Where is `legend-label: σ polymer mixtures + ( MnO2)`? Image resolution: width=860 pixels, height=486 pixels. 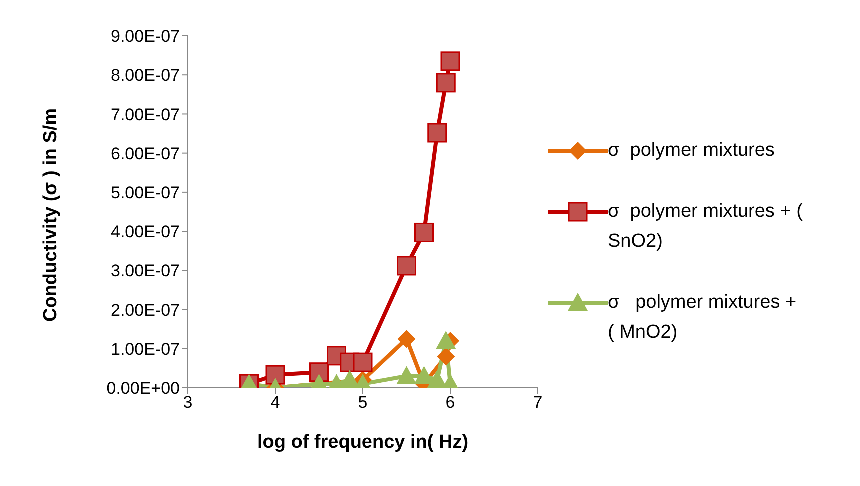
legend-label: σ polymer mixtures + ( MnO2) is located at coordinates (703, 317).